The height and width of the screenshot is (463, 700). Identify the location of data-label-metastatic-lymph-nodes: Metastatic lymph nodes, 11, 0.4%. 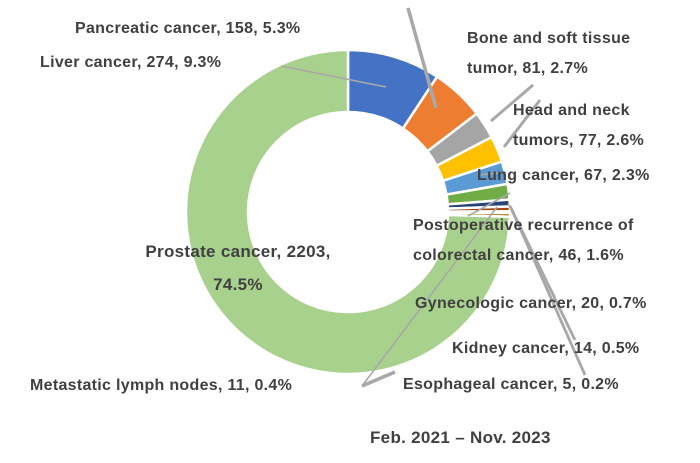
(161, 385).